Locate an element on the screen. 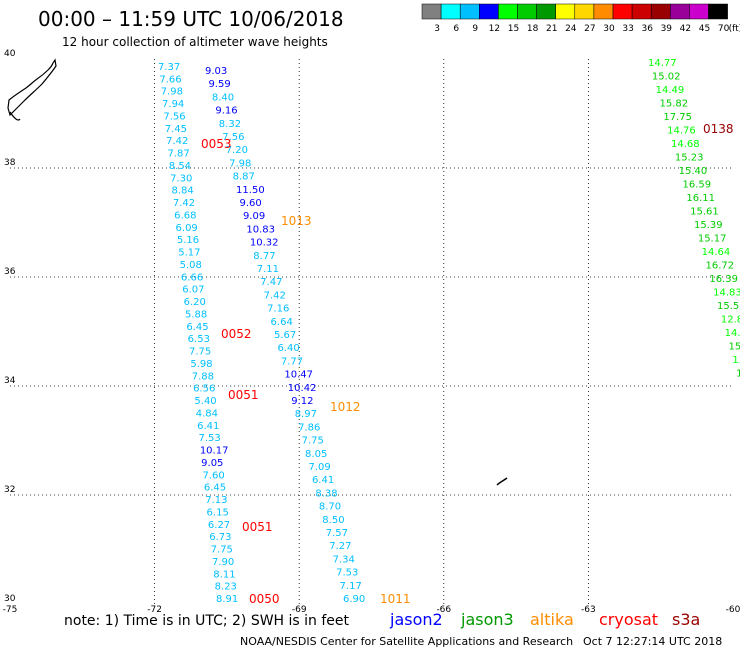 Image resolution: width=740 pixels, height=650 pixels. wave-height-value: 15.39 is located at coordinates (708, 225).